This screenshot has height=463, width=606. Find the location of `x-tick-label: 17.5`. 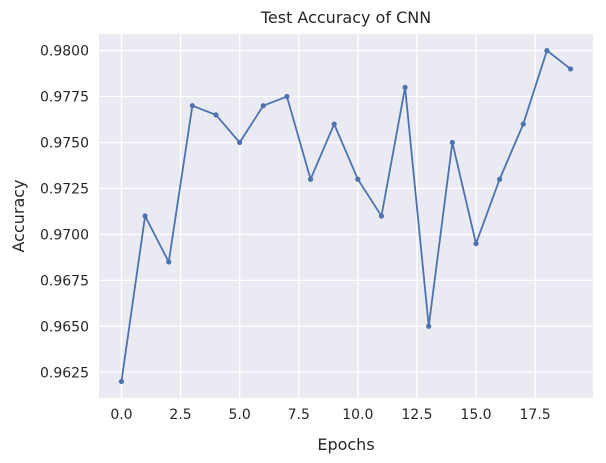

x-tick-label: 17.5 is located at coordinates (535, 415).